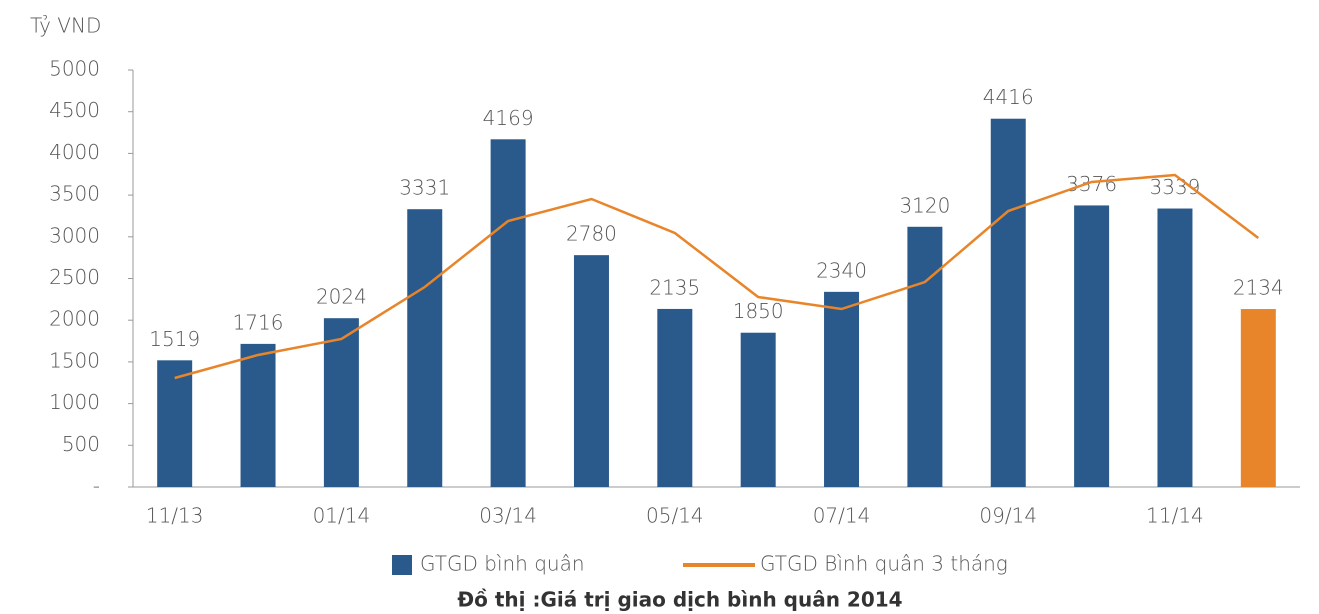 The width and height of the screenshot is (1319, 614). Describe the element at coordinates (74, 110) in the screenshot. I see `y-tick-label: 4500` at that location.